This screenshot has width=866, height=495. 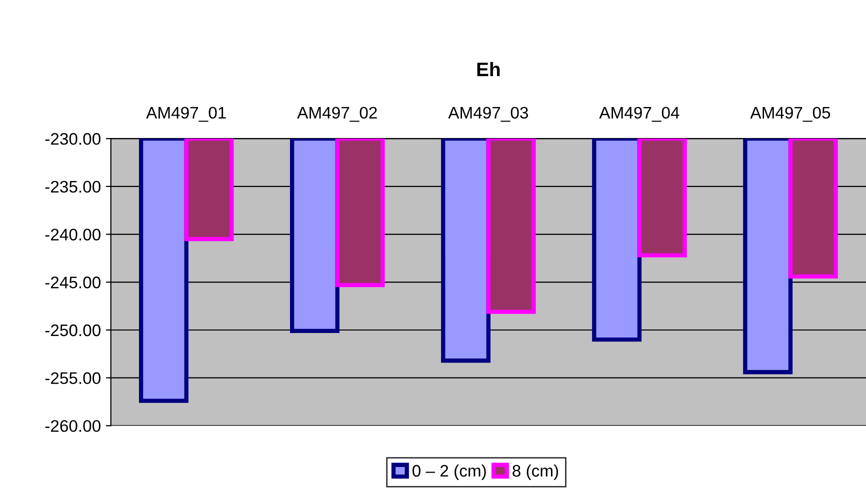 I want to click on y-tick-label: -255.00, so click(x=72, y=378).